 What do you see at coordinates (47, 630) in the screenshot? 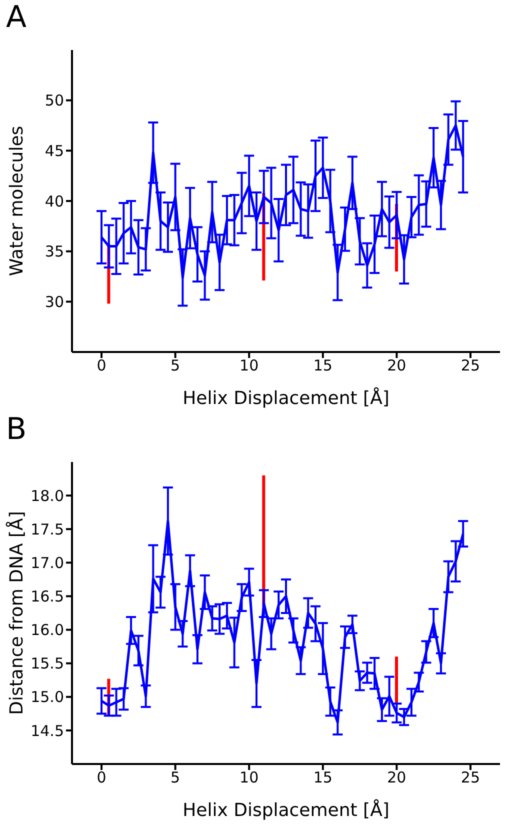
I see `y-tick-label: 16.0` at bounding box center [47, 630].